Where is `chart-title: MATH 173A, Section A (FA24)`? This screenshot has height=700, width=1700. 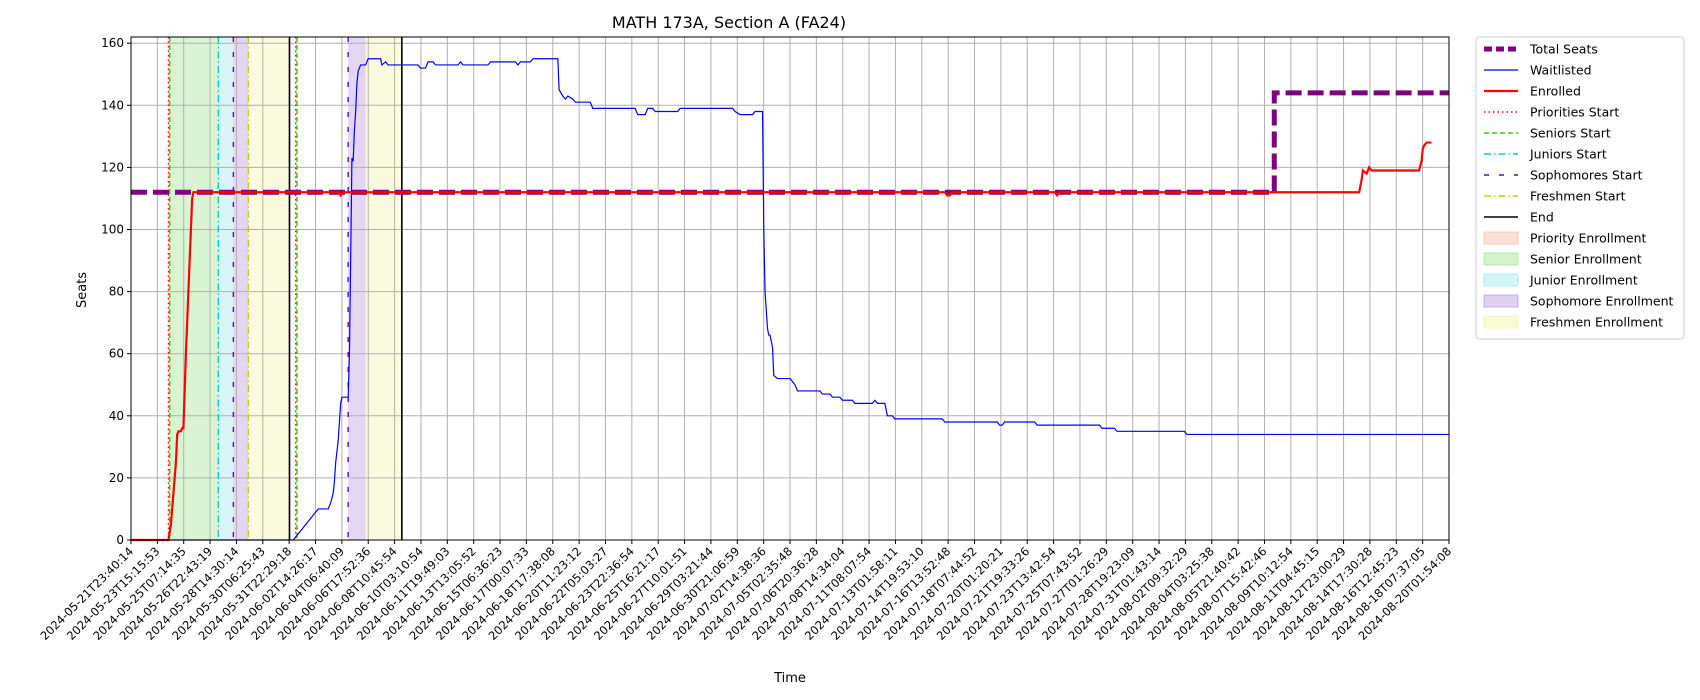 chart-title: MATH 173A, Section A (FA24) is located at coordinates (729, 22).